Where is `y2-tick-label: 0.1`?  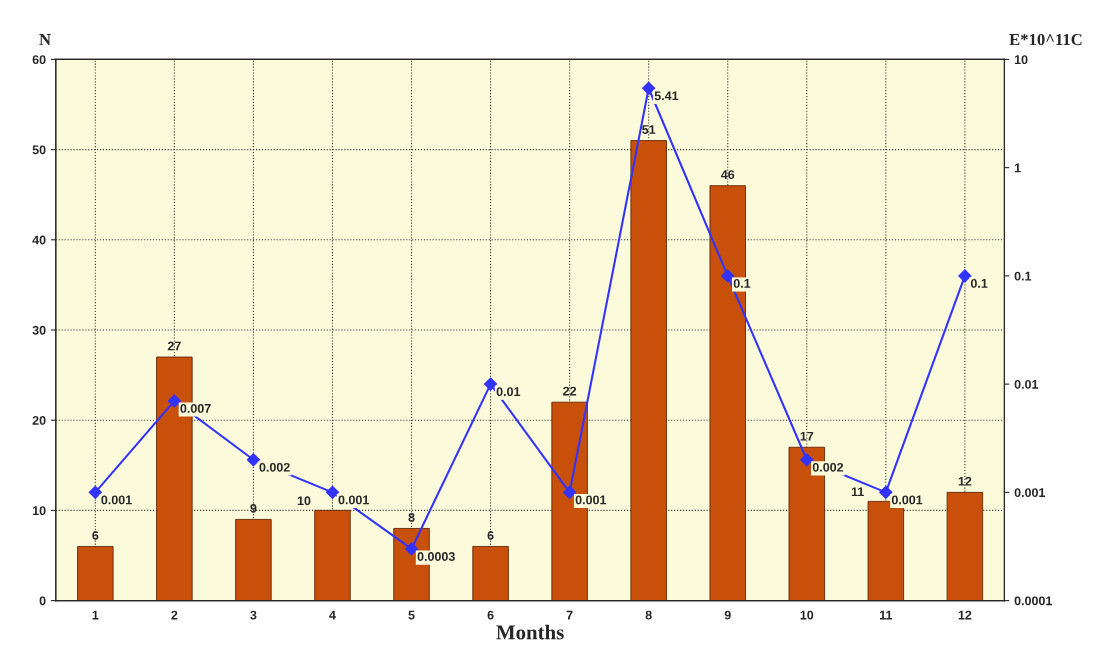
y2-tick-label: 0.1 is located at coordinates (1023, 276).